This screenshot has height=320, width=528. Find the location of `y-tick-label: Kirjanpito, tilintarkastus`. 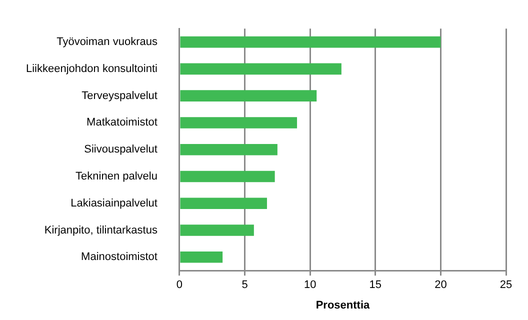

y-tick-label: Kirjanpito, tilintarkastus is located at coordinates (101, 230).